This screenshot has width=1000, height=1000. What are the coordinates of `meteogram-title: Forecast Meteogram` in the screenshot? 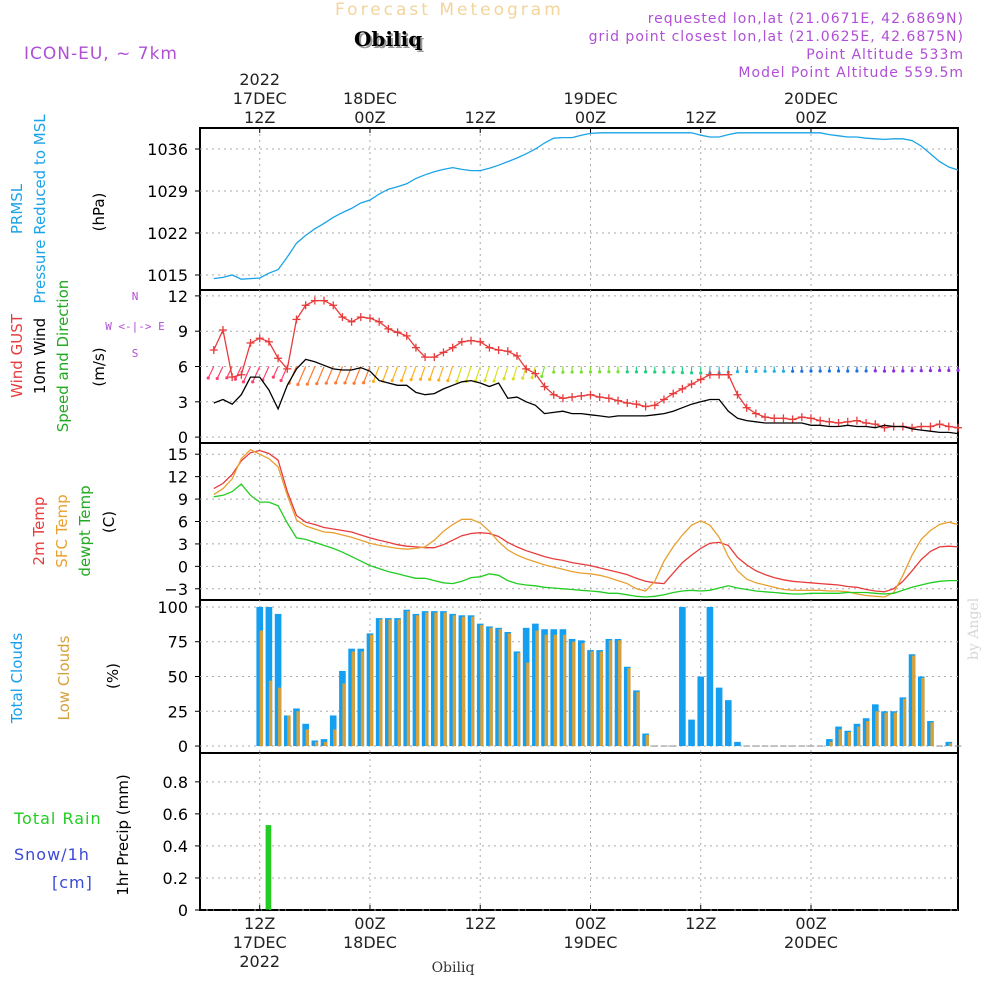 It's located at (449, 10).